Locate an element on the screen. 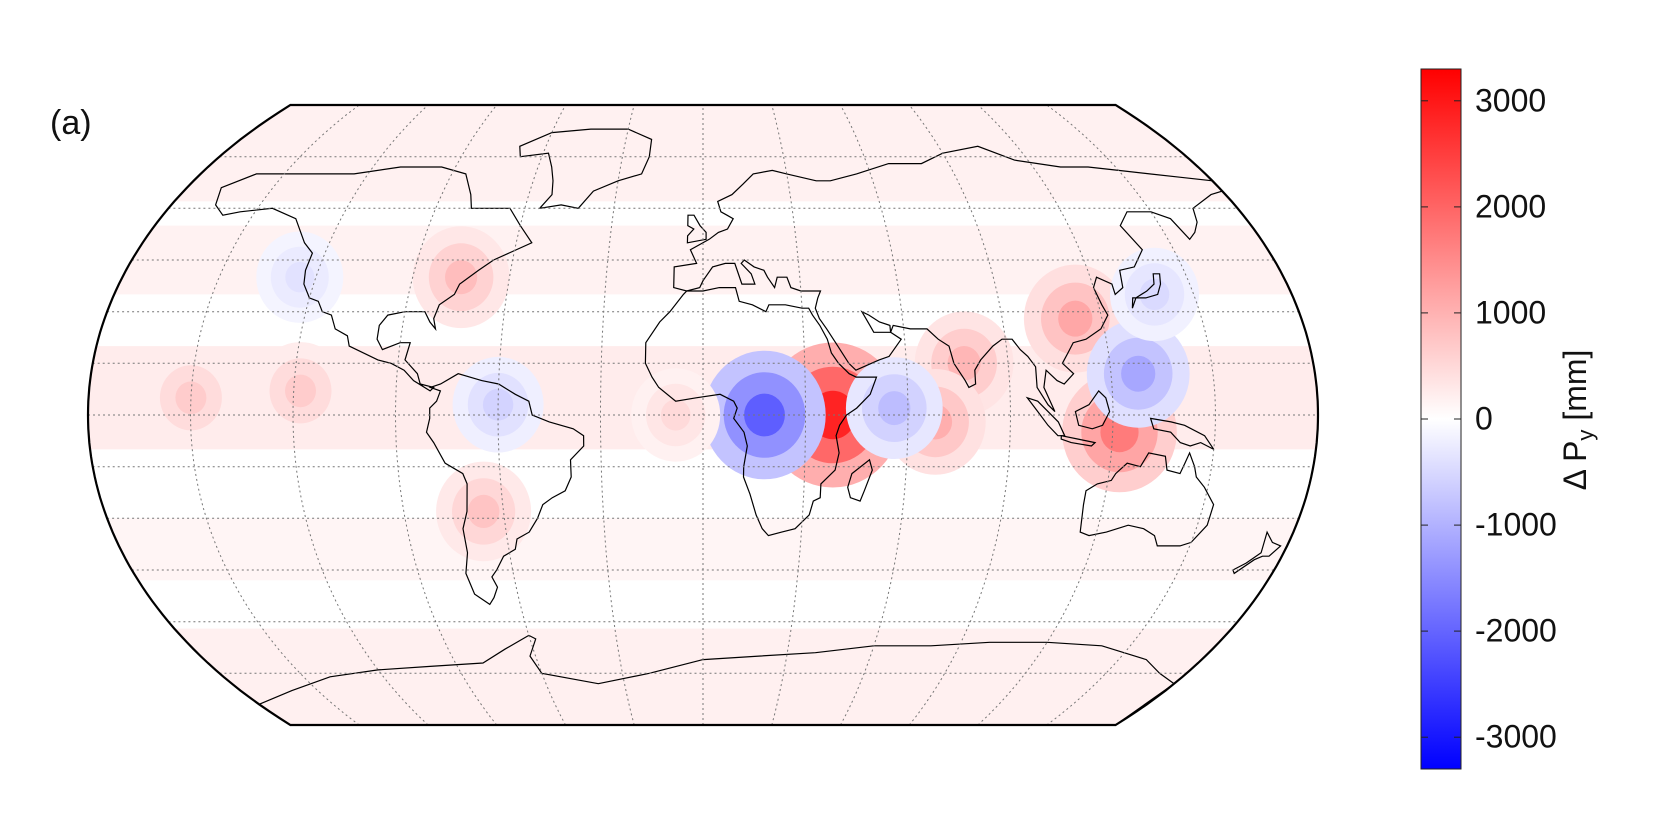 This screenshot has width=1667, height=833. eurasia-coastline is located at coordinates (948, 279).